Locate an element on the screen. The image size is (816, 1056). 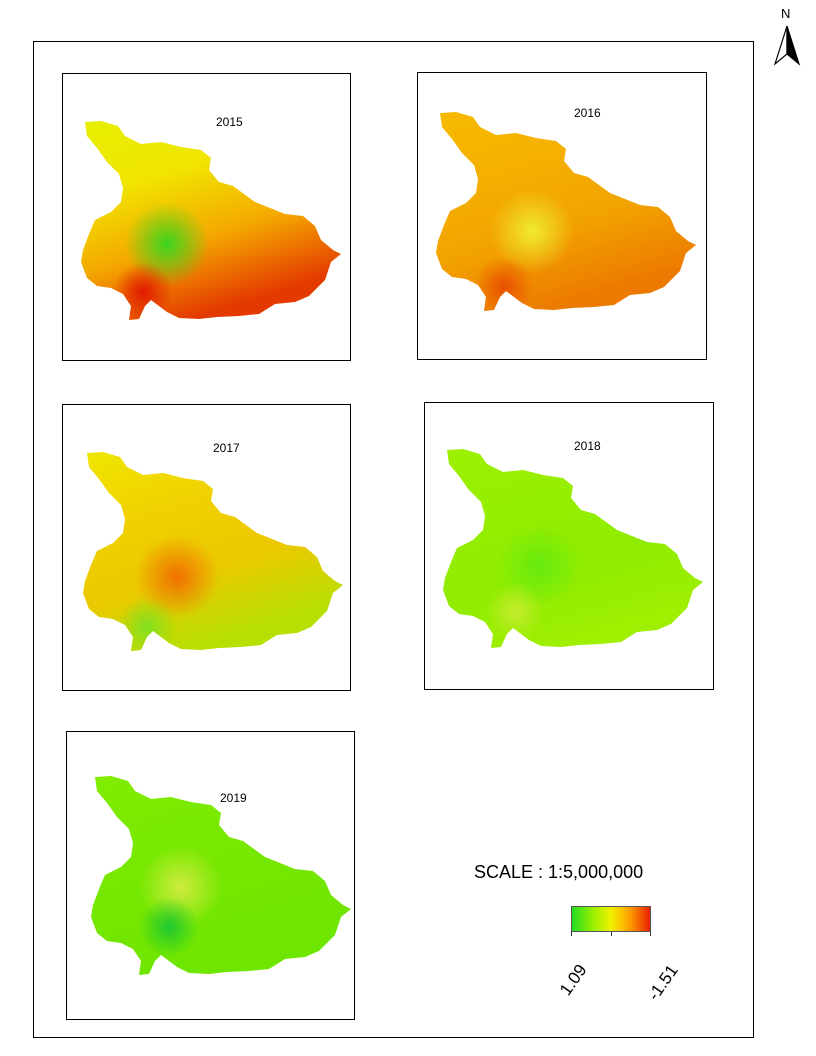
map-panel-2018: 2018 is located at coordinates (569, 546).